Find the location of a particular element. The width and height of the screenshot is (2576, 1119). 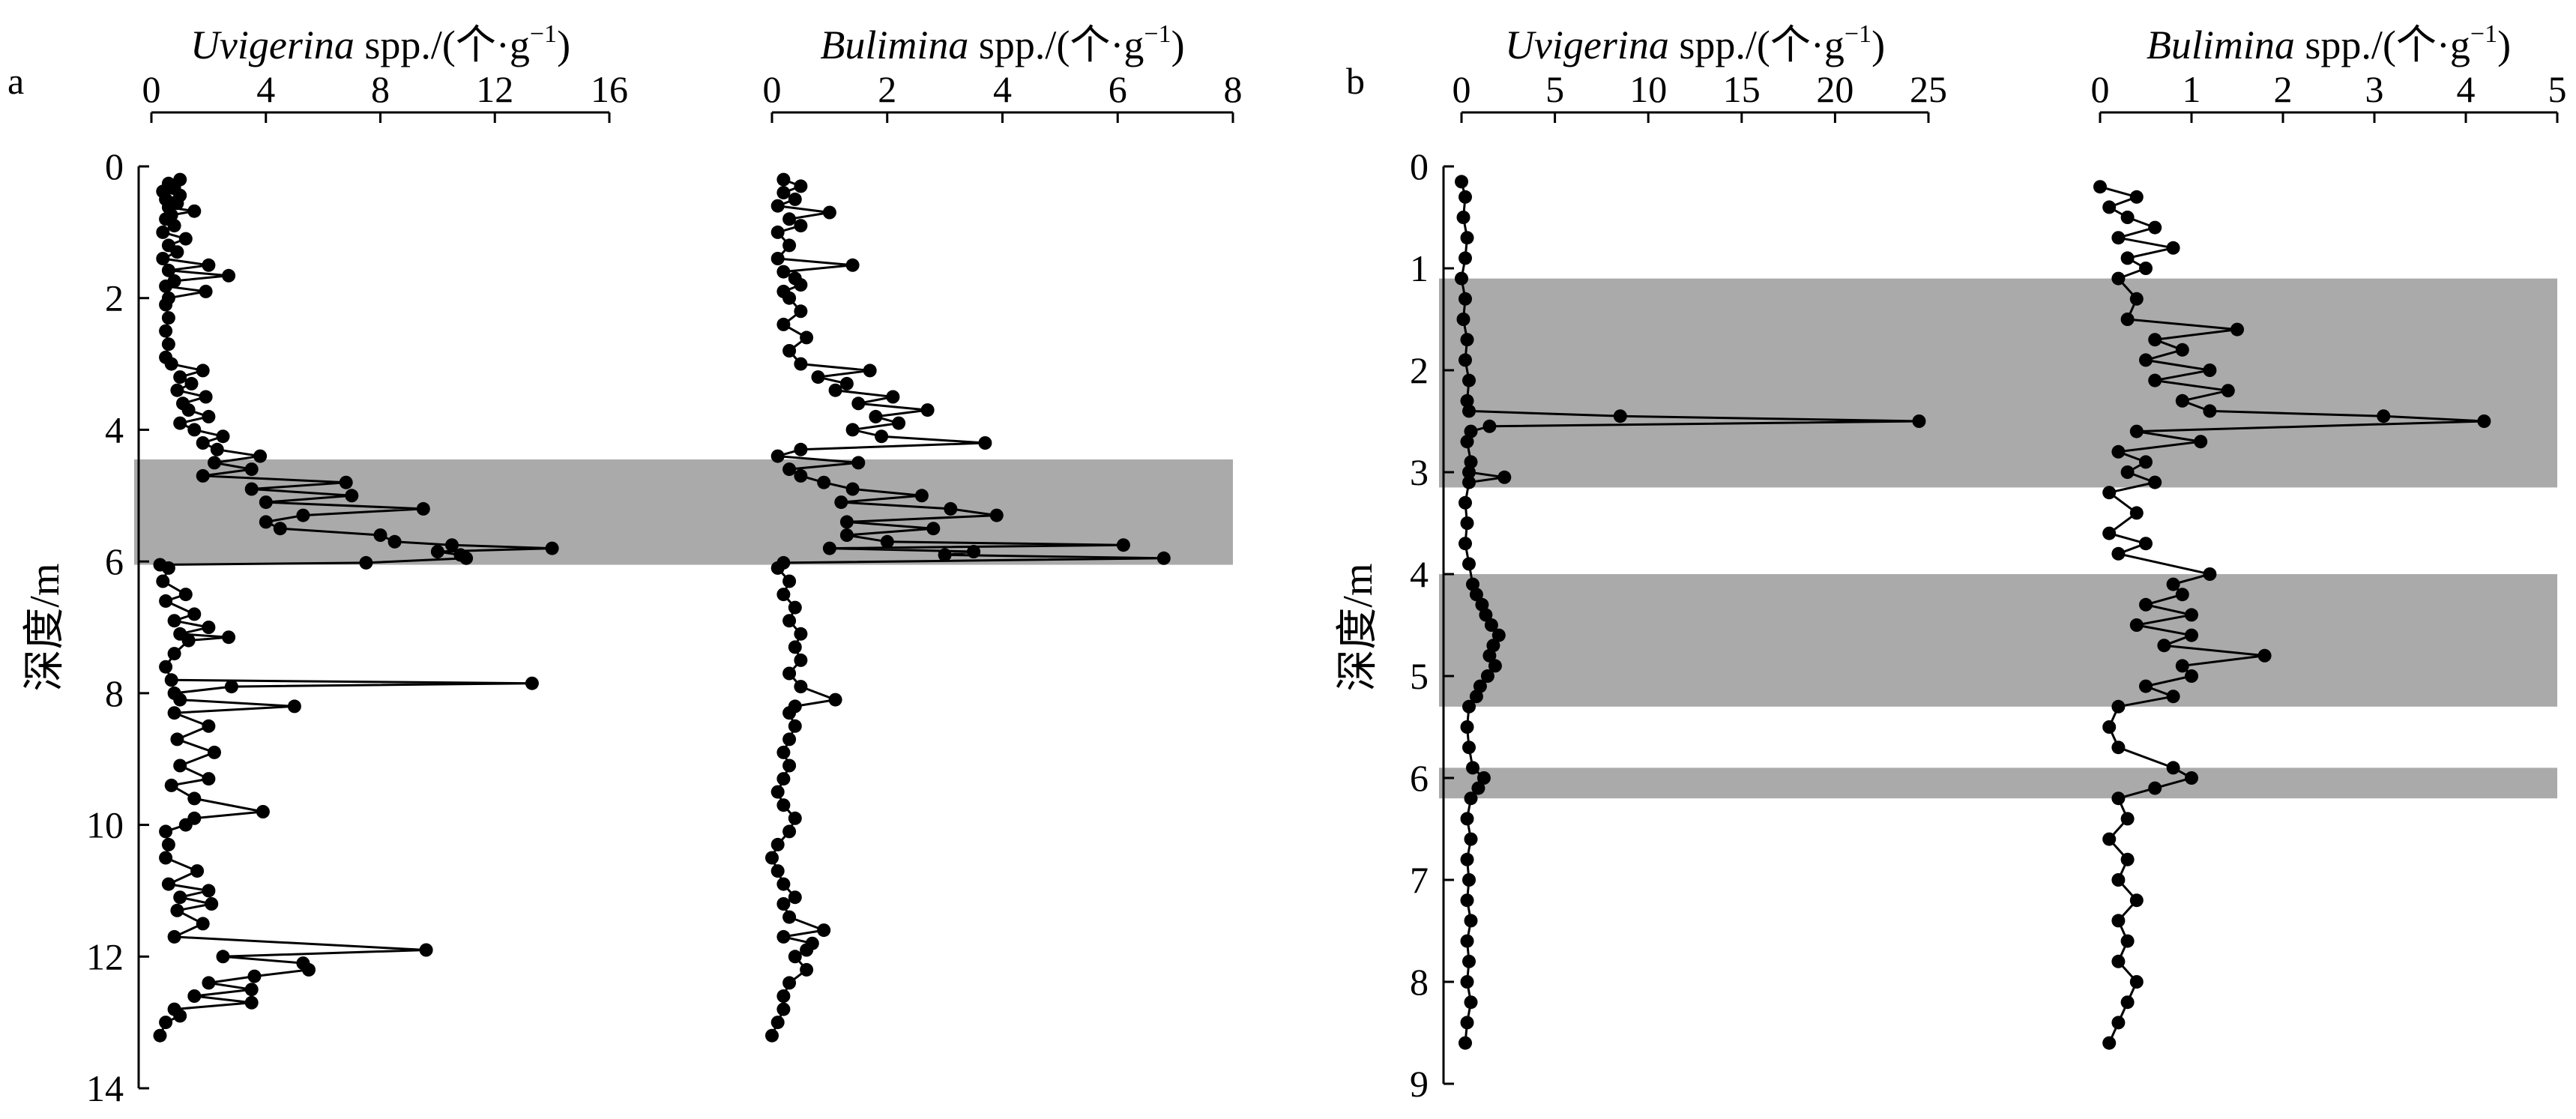

y-tick-label: 0 is located at coordinates (1419, 166).